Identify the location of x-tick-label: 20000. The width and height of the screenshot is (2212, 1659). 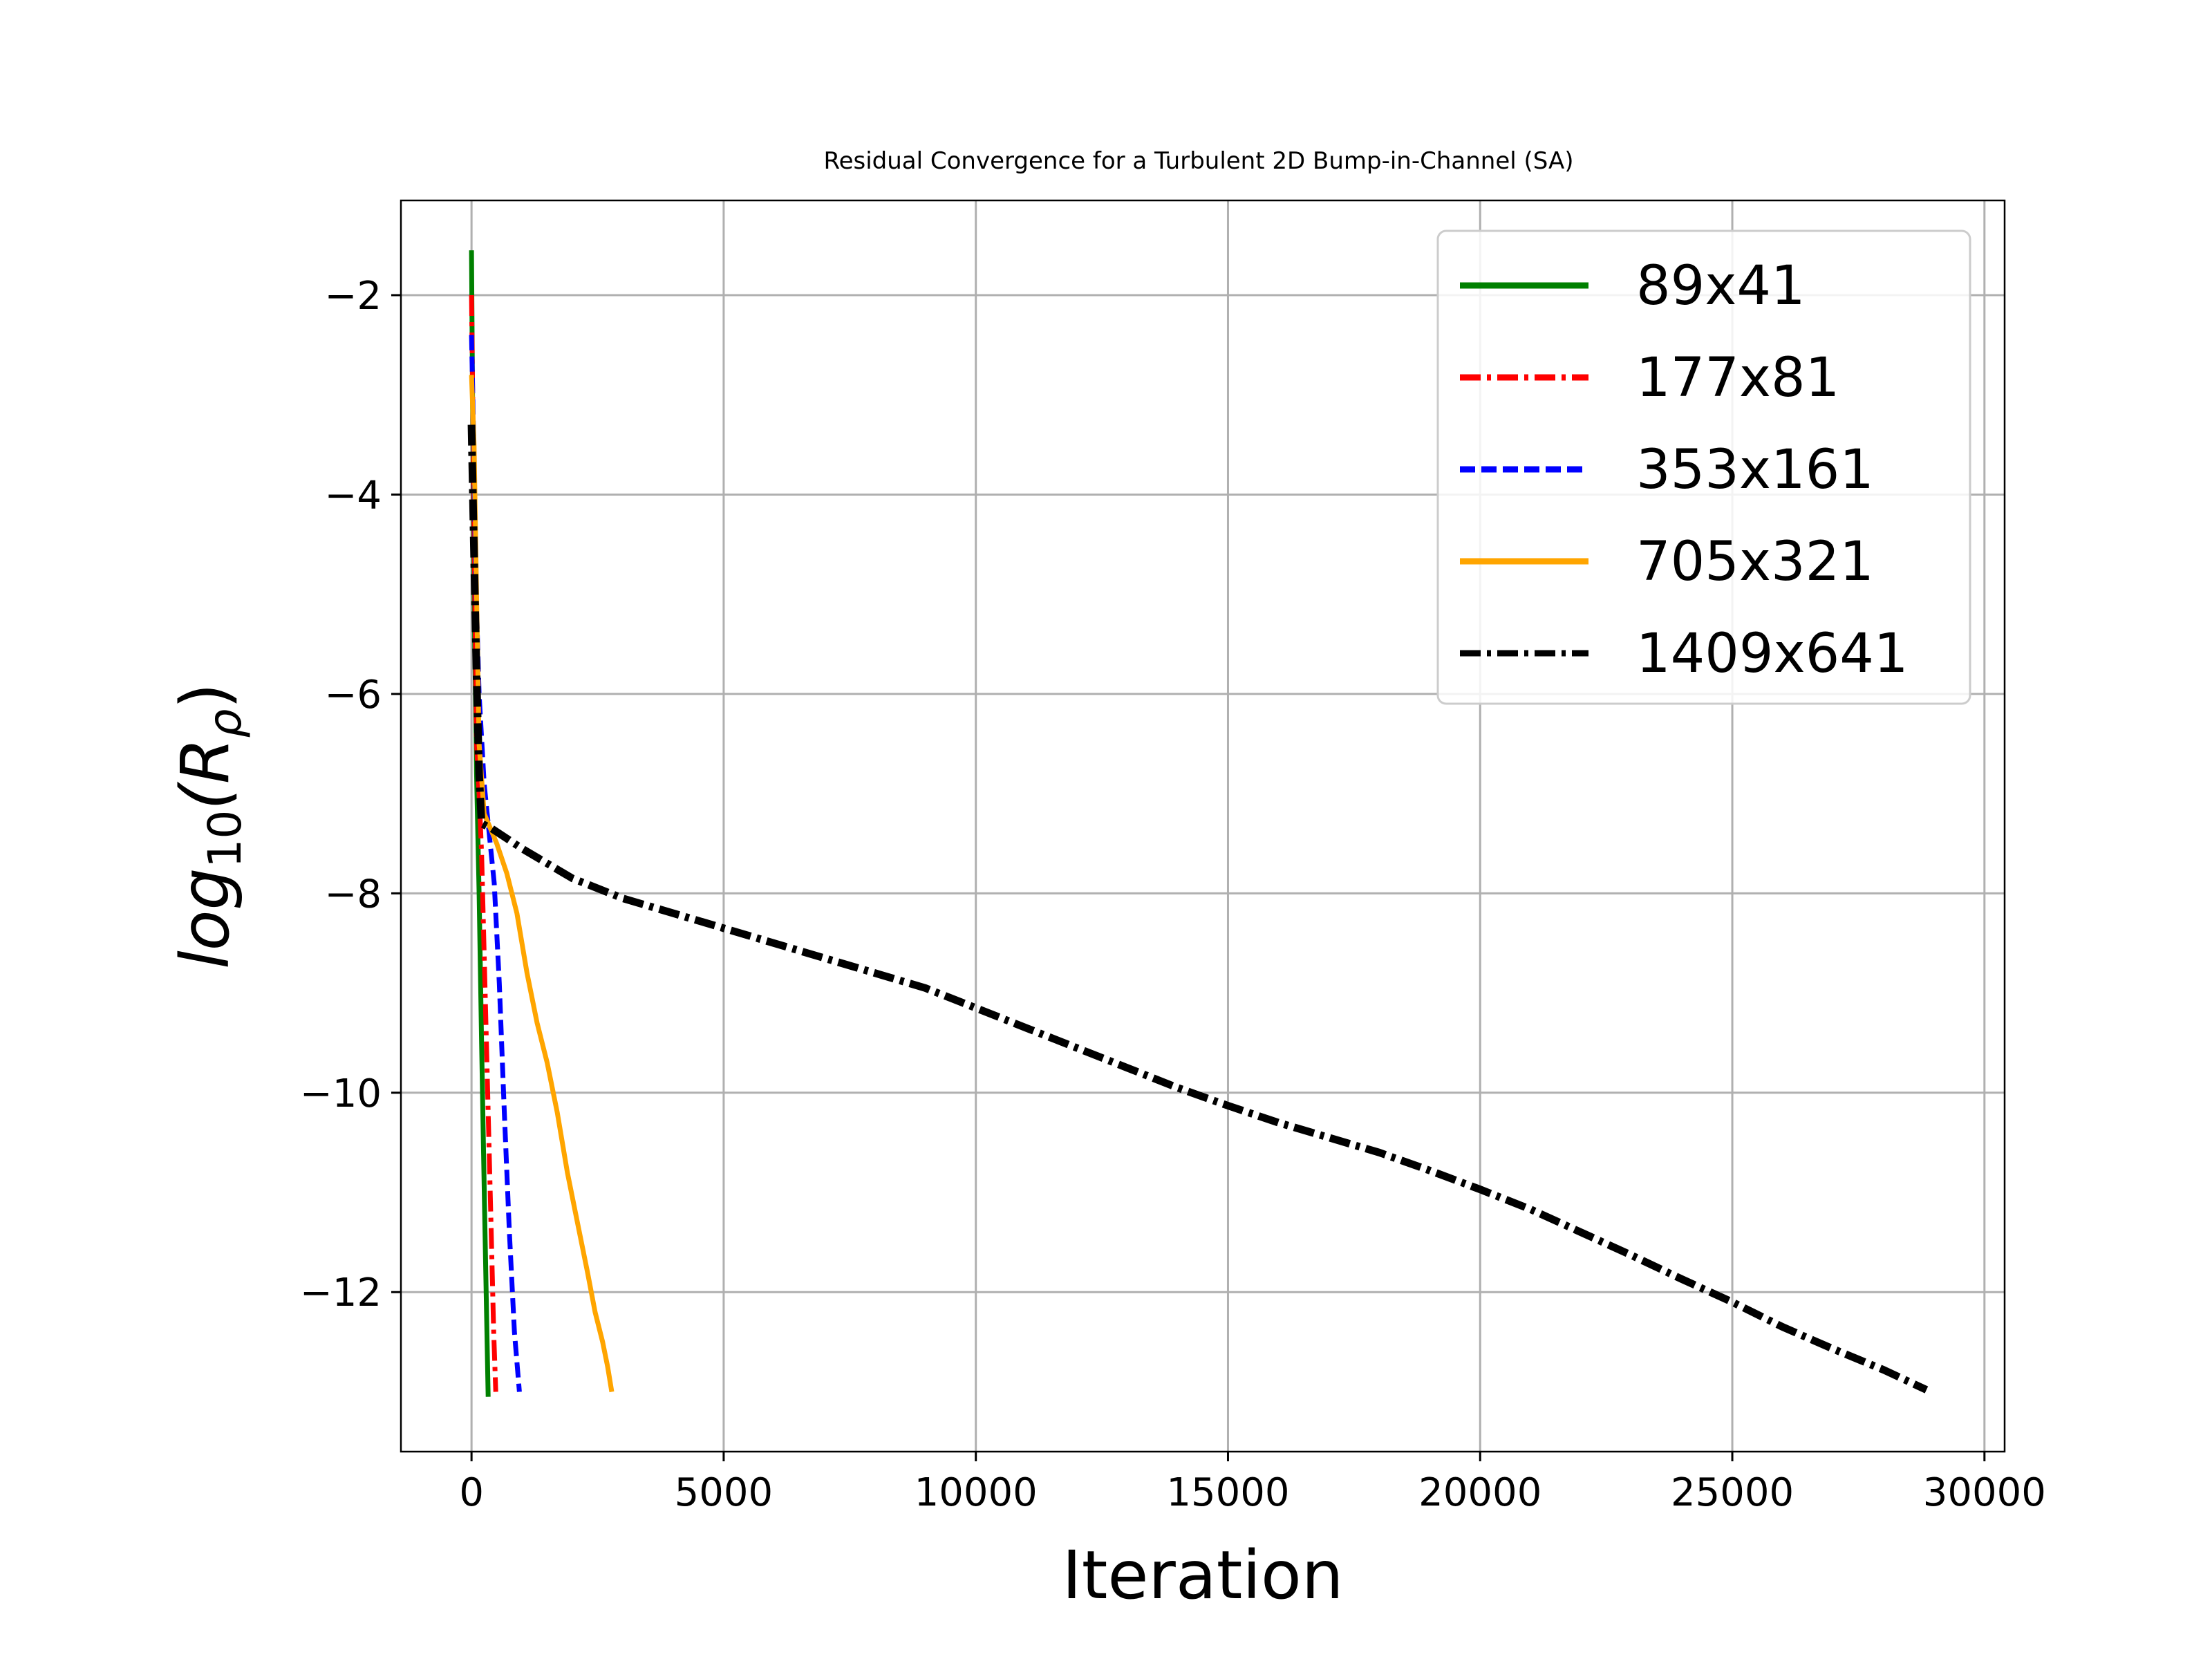
(1479, 1493).